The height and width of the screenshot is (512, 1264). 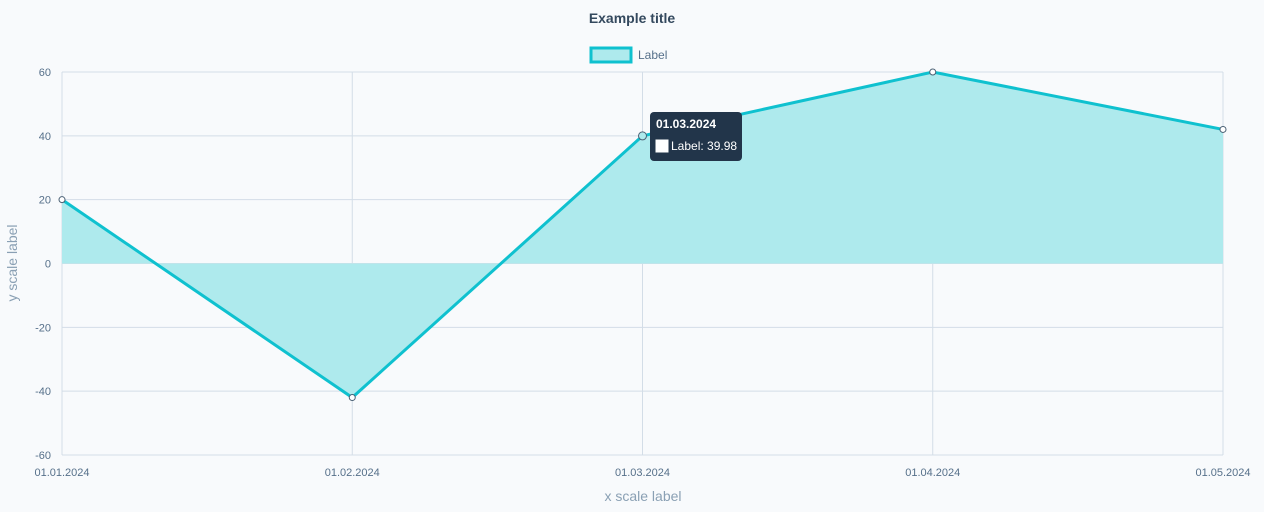 What do you see at coordinates (45, 137) in the screenshot?
I see `y-tick-label: 40` at bounding box center [45, 137].